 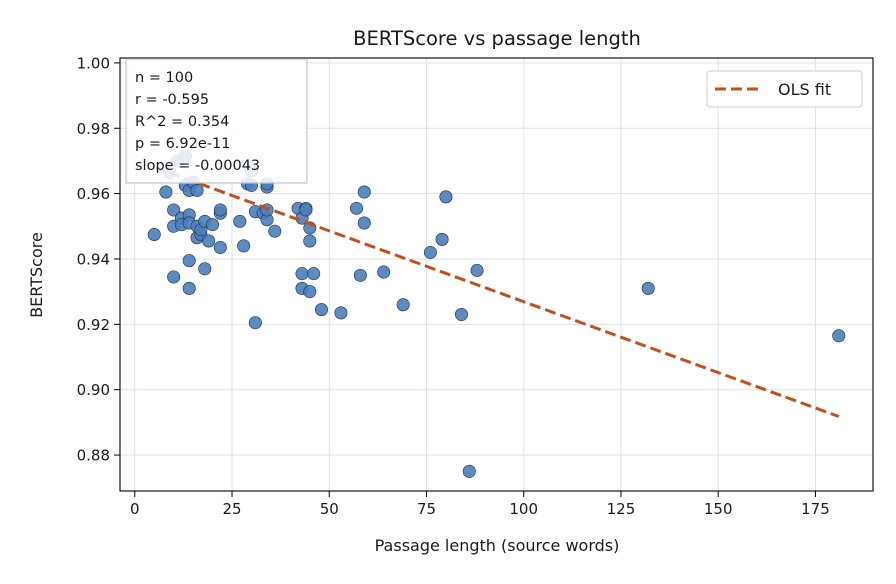 I want to click on stats-r: r = -0.595, so click(x=172, y=100).